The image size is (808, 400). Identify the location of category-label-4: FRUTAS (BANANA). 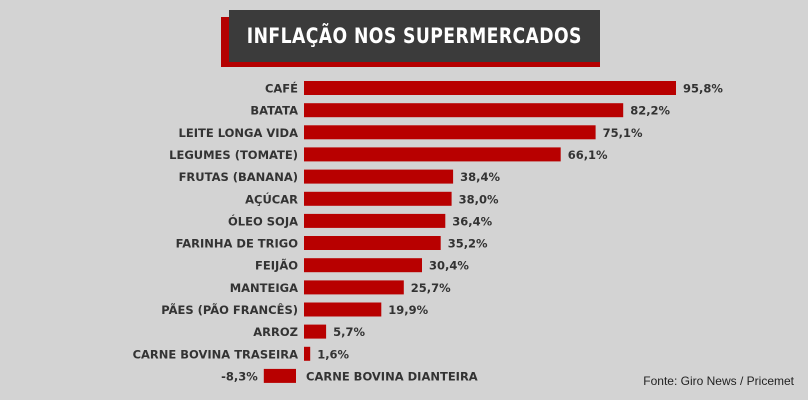
(238, 177).